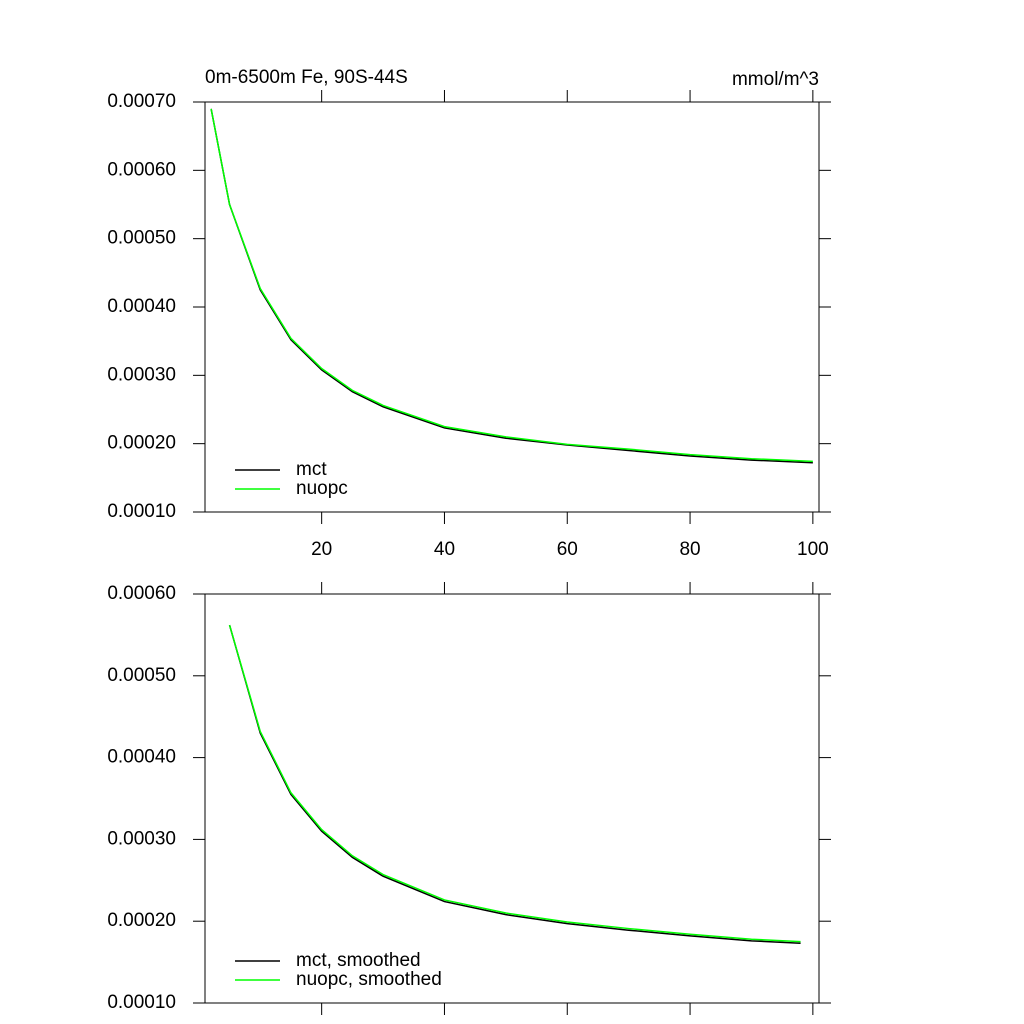 This screenshot has width=1024, height=1024. I want to click on legend-label: mct, so click(311, 469).